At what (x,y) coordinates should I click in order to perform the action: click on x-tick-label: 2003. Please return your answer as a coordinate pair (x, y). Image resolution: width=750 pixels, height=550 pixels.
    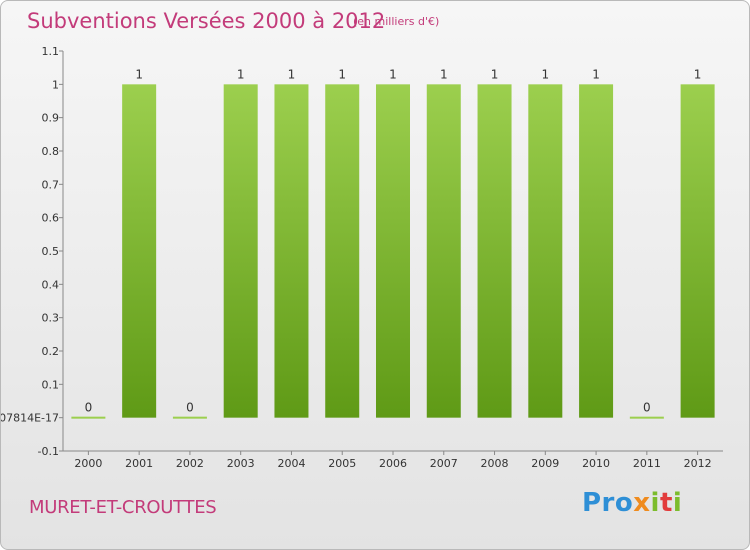
    Looking at the image, I should click on (241, 463).